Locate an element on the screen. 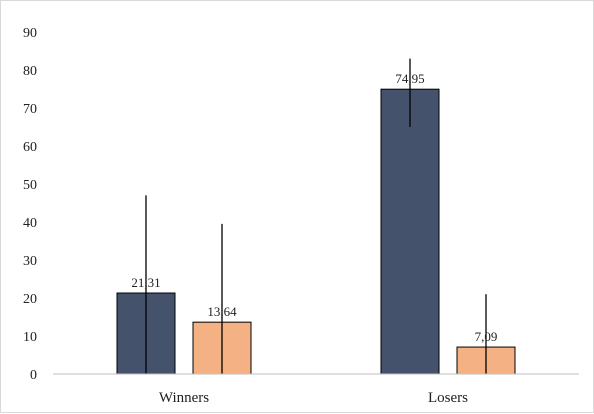 Image resolution: width=594 pixels, height=414 pixels. bar is located at coordinates (410, 231).